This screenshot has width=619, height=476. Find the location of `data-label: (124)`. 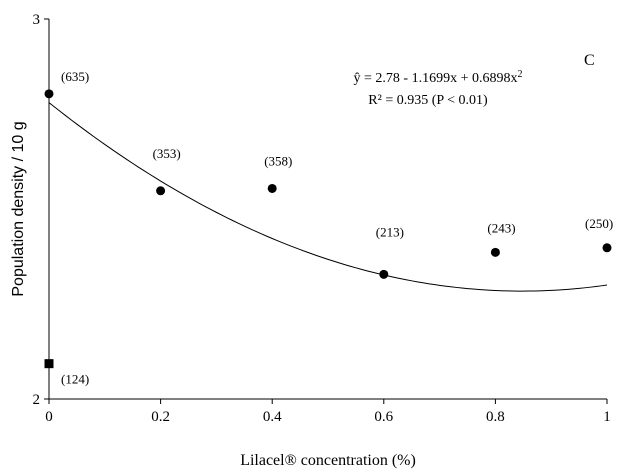

data-label: (124) is located at coordinates (75, 379).